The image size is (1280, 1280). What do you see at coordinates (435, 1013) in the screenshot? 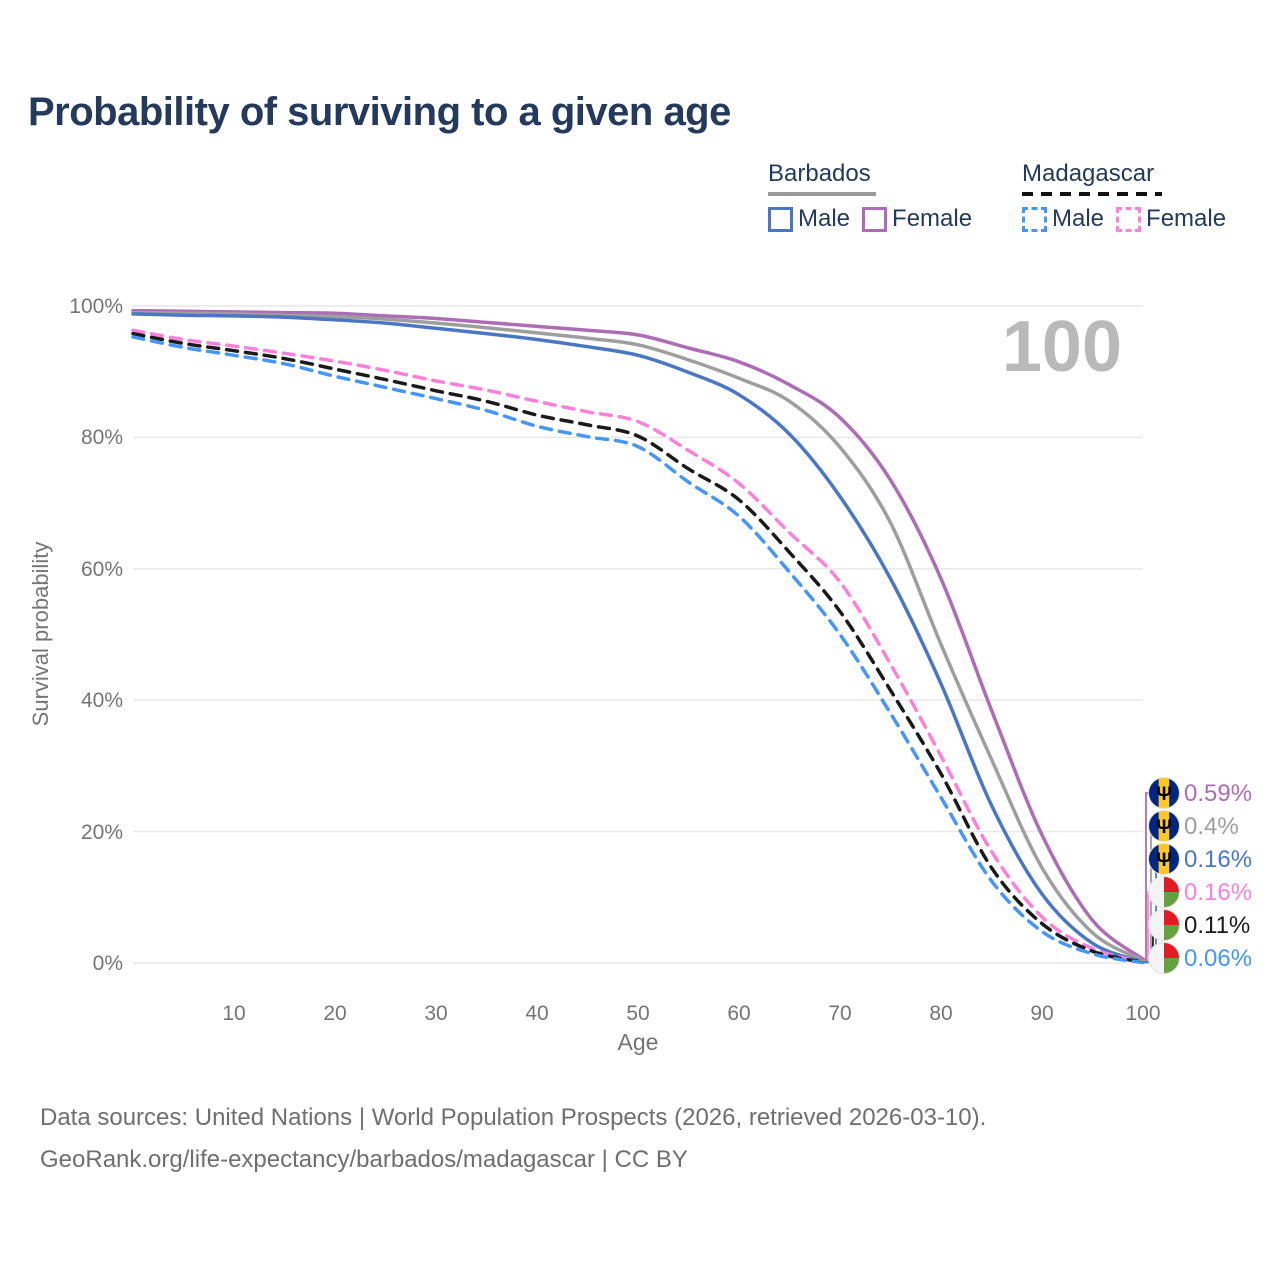
I see `x-tick: 30` at bounding box center [435, 1013].